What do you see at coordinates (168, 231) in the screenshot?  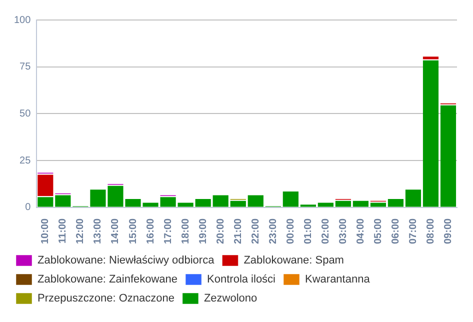 I see `x-tick-label: 17:00` at bounding box center [168, 231].